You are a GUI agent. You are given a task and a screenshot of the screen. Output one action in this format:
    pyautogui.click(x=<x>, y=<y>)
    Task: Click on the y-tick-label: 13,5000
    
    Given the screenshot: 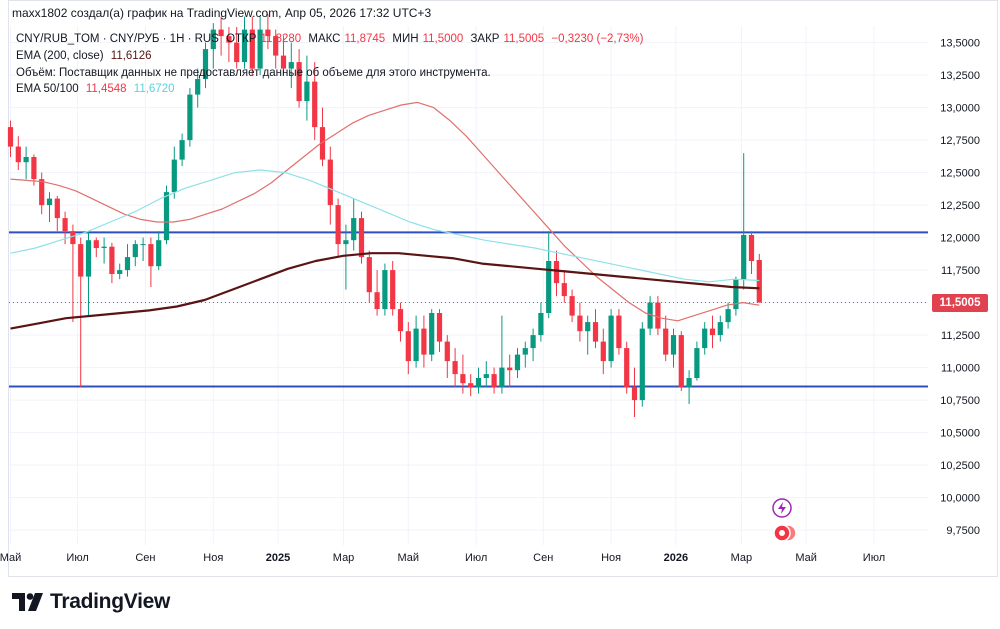 What is the action you would take?
    pyautogui.click(x=960, y=44)
    